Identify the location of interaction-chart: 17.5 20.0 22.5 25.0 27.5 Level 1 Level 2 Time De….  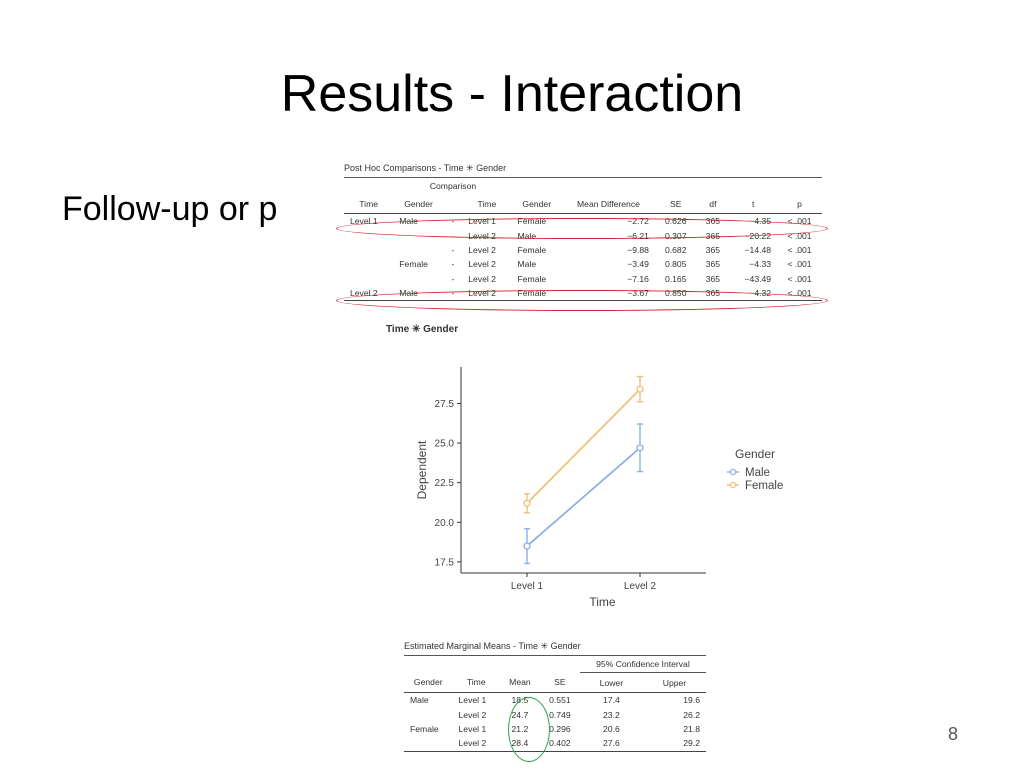
(599, 488).